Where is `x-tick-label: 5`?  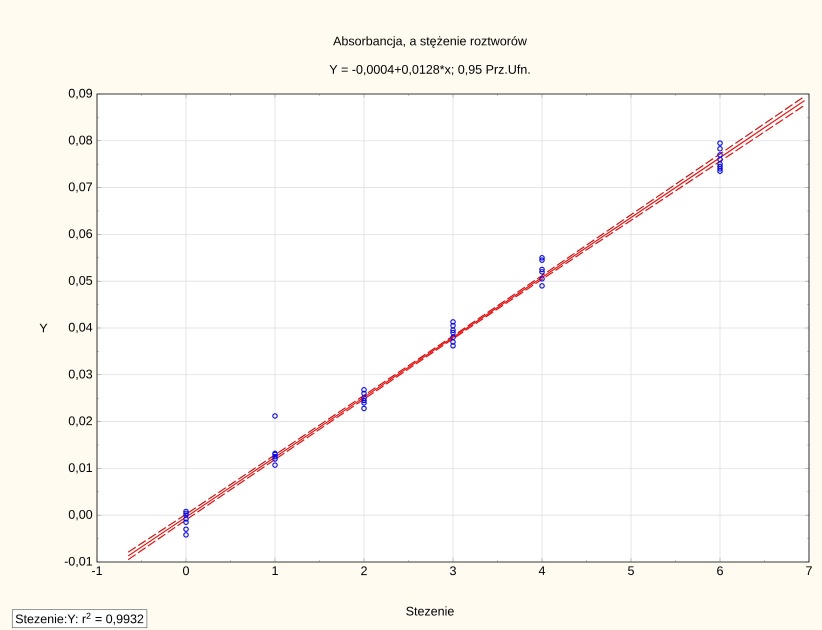
x-tick-label: 5 is located at coordinates (631, 571).